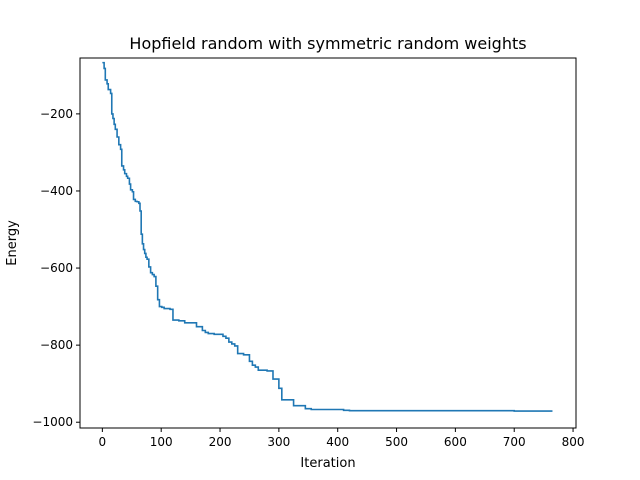  Describe the element at coordinates (161, 442) in the screenshot. I see `x-tick-label: 100` at that location.